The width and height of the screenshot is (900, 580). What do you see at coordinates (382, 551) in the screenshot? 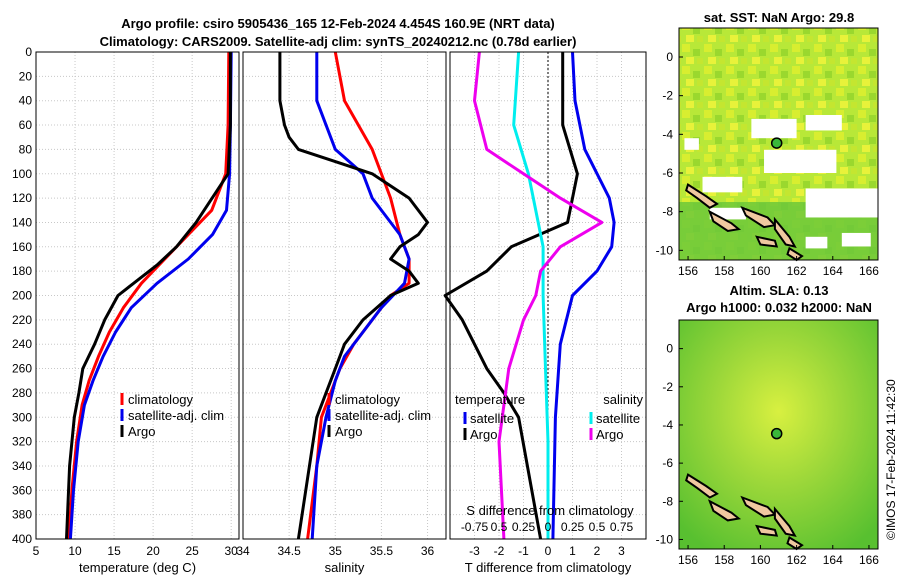
I see `x-tick-label: 35.5` at bounding box center [382, 551].